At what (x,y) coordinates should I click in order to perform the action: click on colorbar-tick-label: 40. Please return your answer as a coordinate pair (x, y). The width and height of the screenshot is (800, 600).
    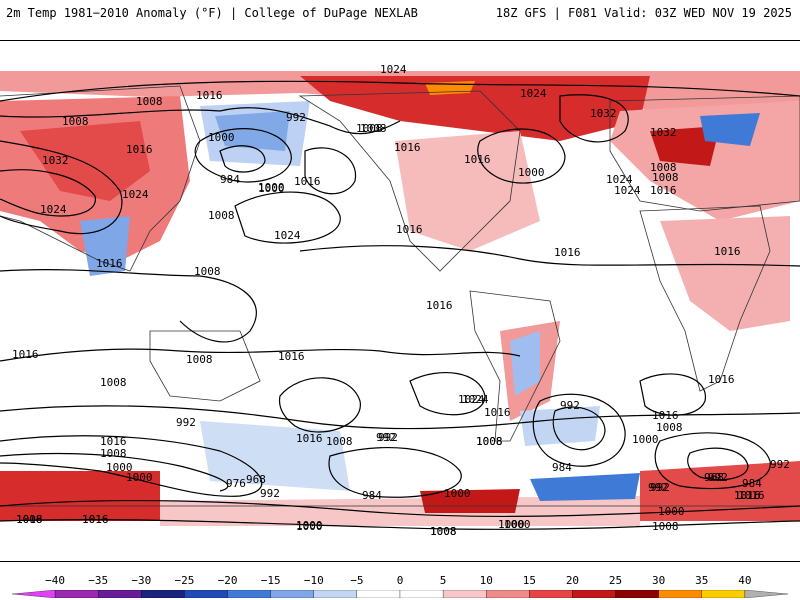
    Looking at the image, I should click on (745, 580).